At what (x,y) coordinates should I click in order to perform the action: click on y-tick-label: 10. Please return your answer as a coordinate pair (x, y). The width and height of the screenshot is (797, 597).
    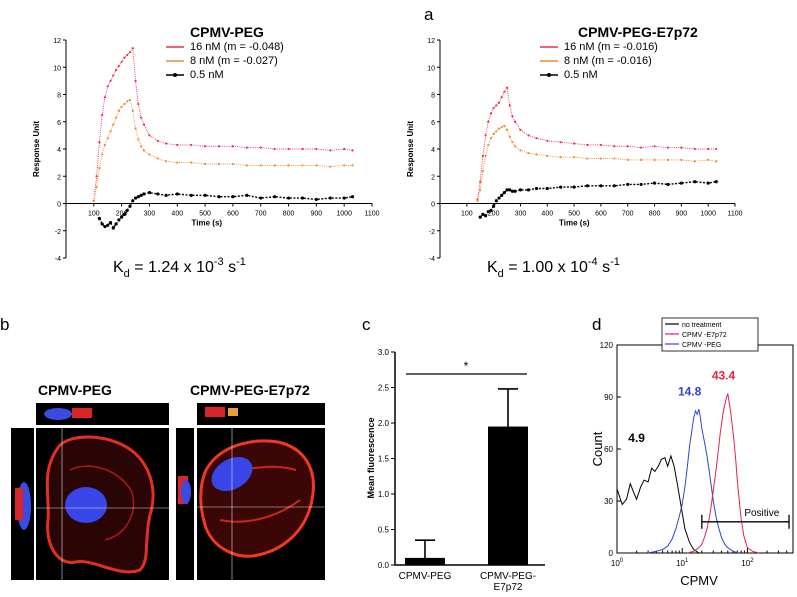
    Looking at the image, I should click on (57, 68).